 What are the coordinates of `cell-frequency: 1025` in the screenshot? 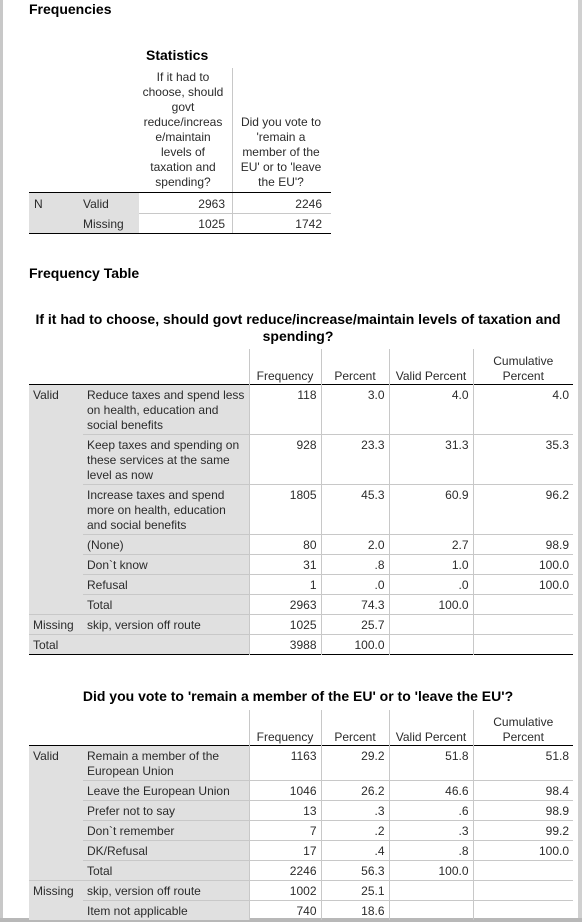 It's located at (284, 624).